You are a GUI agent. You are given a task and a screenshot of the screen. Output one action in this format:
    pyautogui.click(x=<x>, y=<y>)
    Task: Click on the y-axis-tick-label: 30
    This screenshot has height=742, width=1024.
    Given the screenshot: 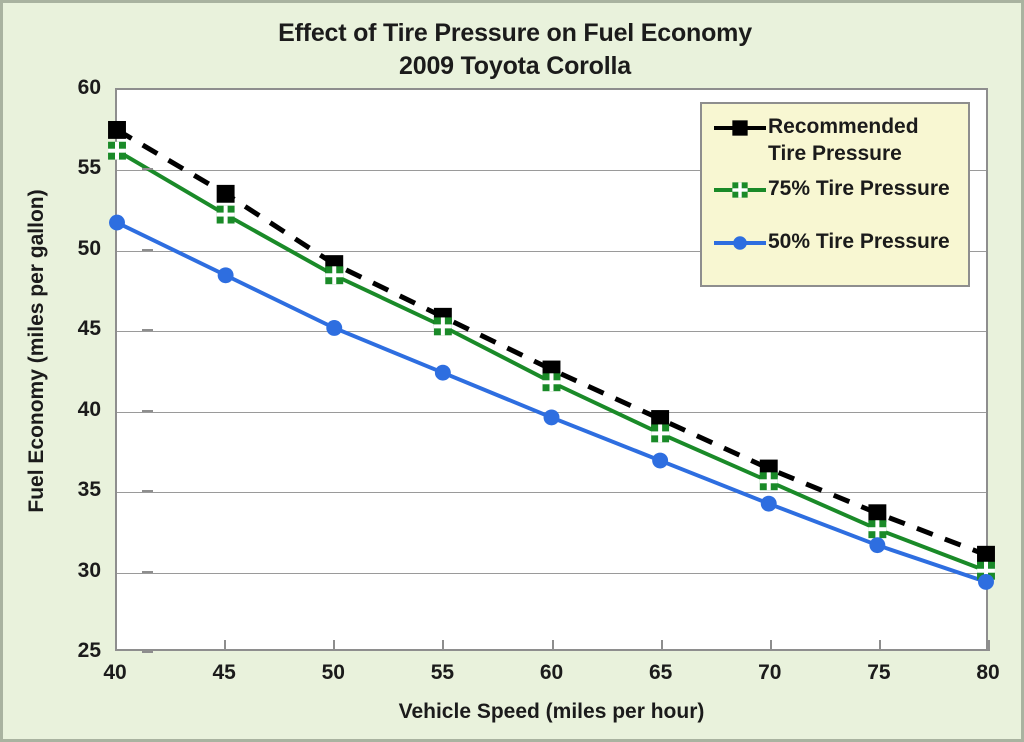 What is the action you would take?
    pyautogui.click(x=89, y=570)
    